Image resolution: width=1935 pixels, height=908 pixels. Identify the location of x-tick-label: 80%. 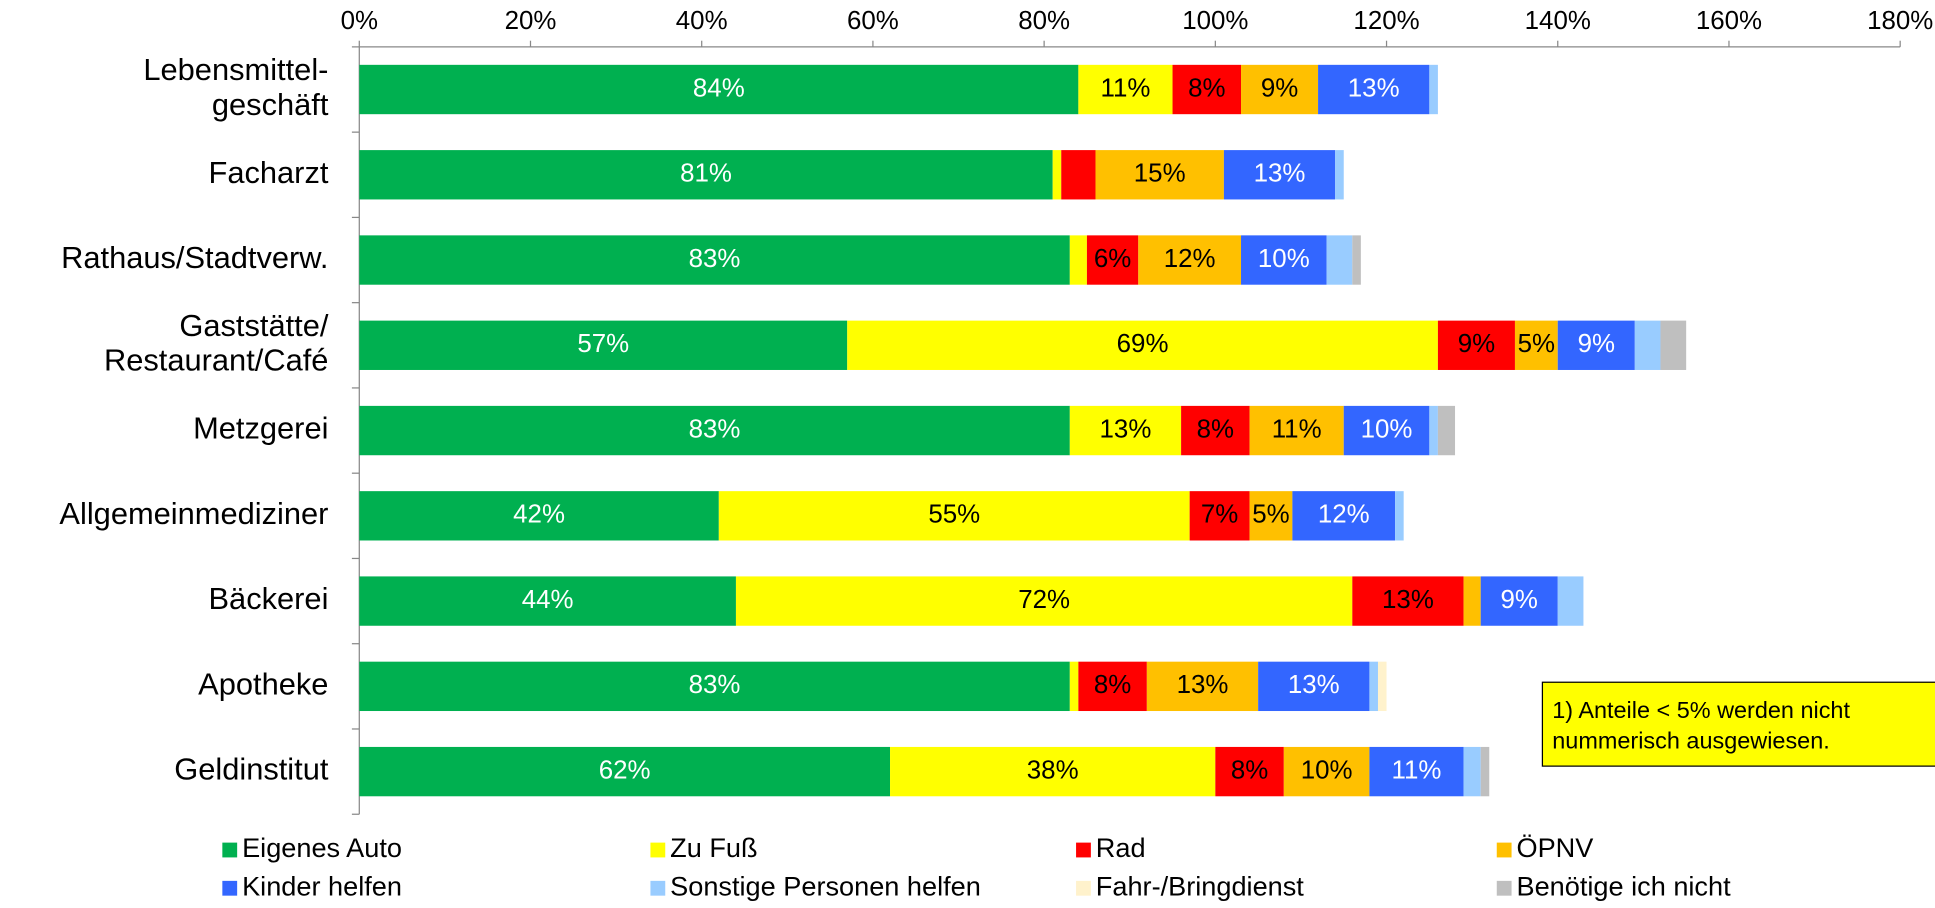
(1044, 21).